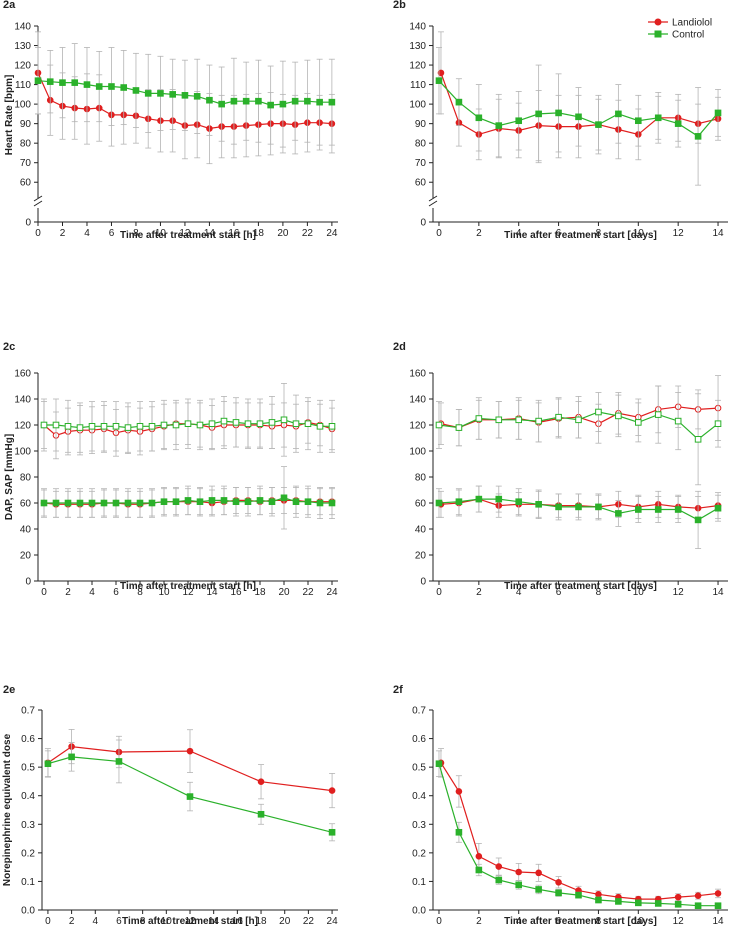  I want to click on y-tick-label: 0.2, so click(419, 853).